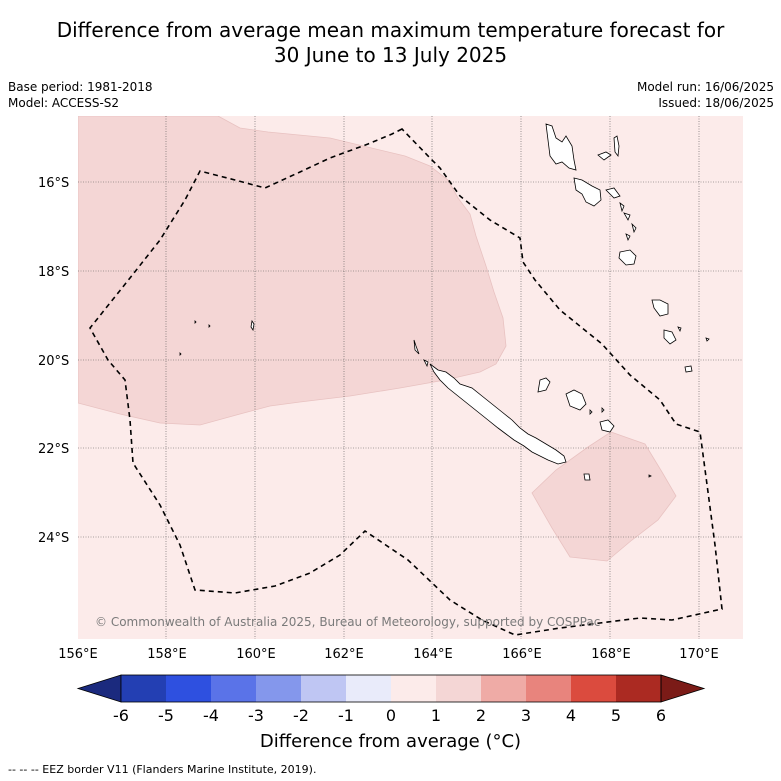  What do you see at coordinates (53, 272) in the screenshot?
I see `lat-label-18s: 18°S` at bounding box center [53, 272].